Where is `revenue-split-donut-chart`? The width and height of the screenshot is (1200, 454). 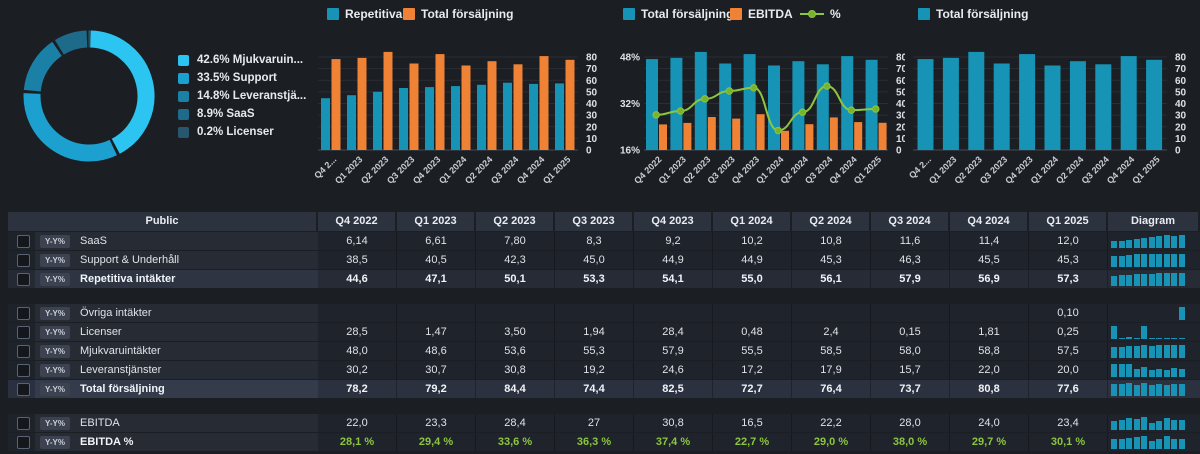
revenue-split-donut-chart is located at coordinates (89, 96).